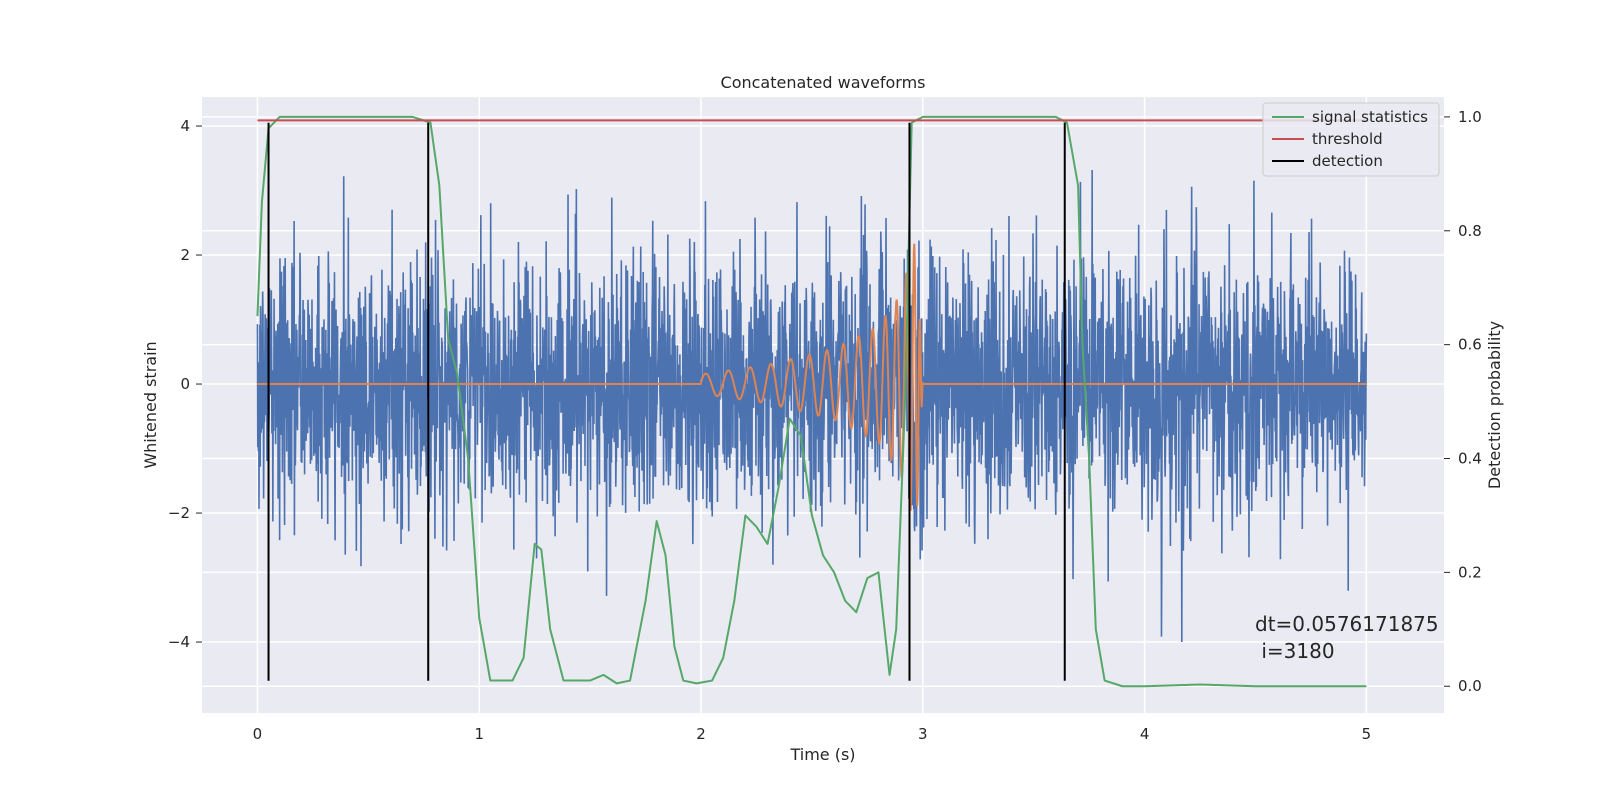  What do you see at coordinates (185, 255) in the screenshot?
I see `y-left-tick-label: 2` at bounding box center [185, 255].